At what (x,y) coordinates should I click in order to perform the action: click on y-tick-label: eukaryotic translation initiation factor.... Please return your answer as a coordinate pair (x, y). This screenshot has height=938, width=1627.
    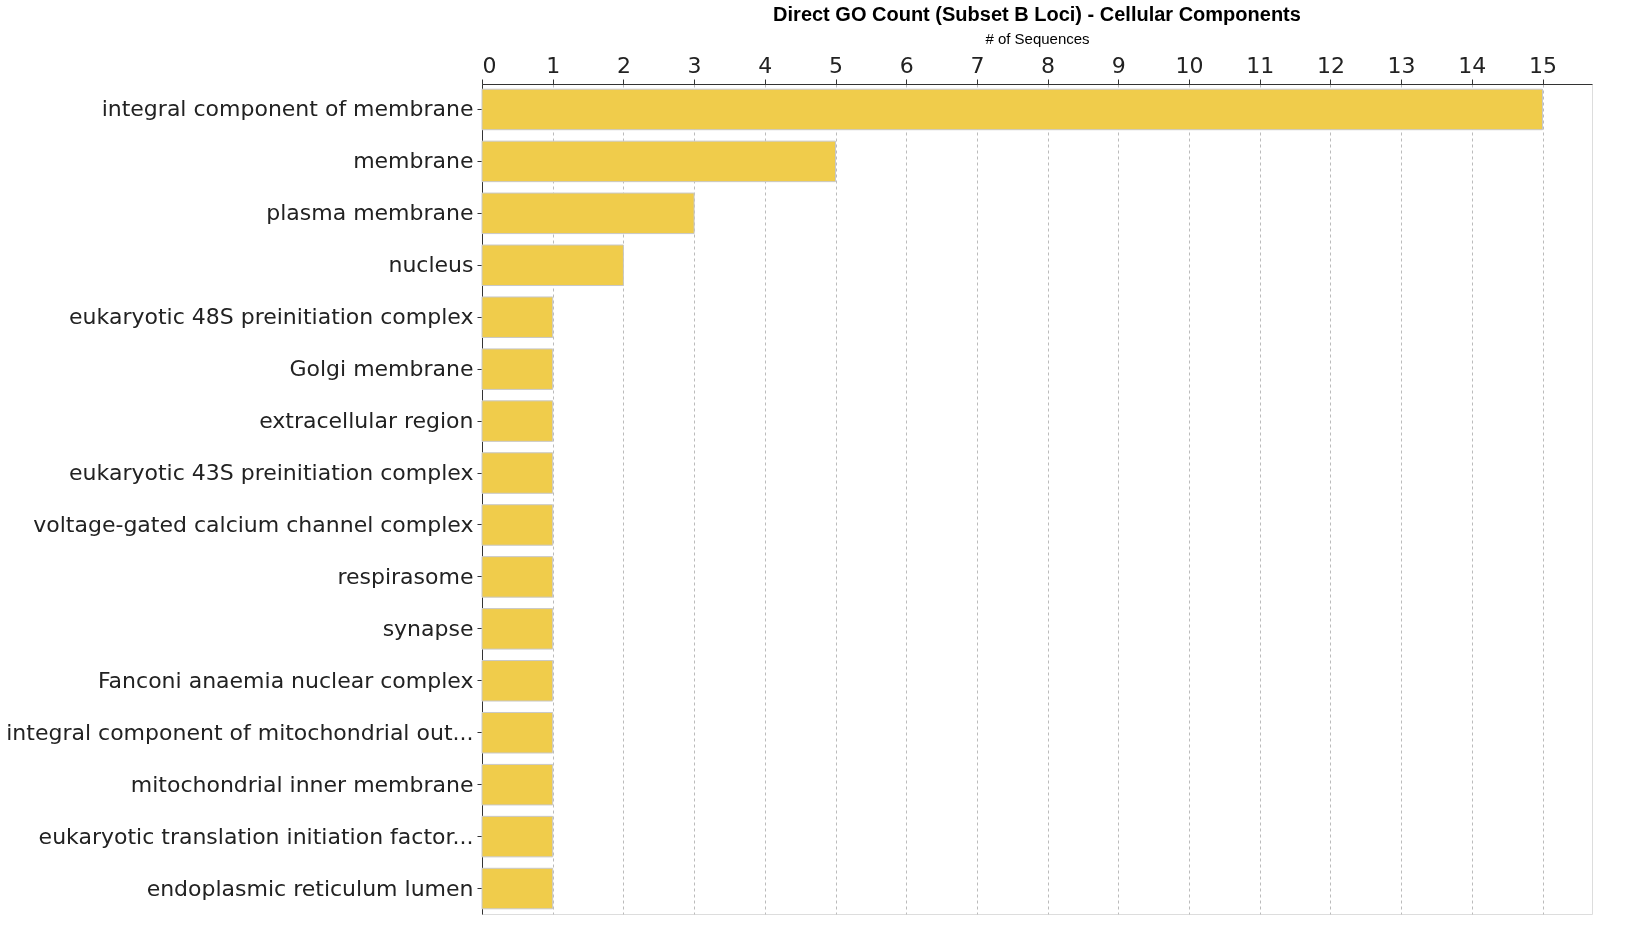
    Looking at the image, I should click on (256, 836).